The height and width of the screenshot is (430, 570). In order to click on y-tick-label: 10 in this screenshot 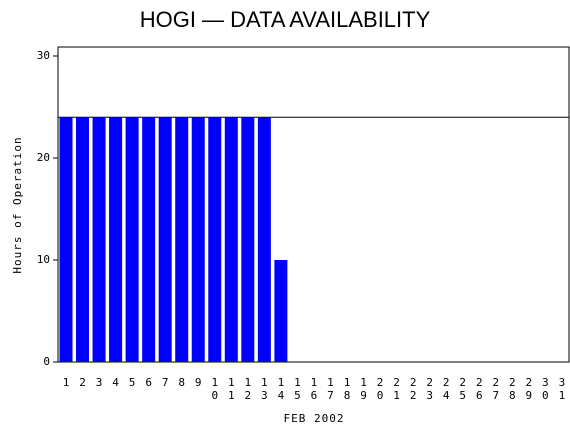, I will do `click(43, 259)`.